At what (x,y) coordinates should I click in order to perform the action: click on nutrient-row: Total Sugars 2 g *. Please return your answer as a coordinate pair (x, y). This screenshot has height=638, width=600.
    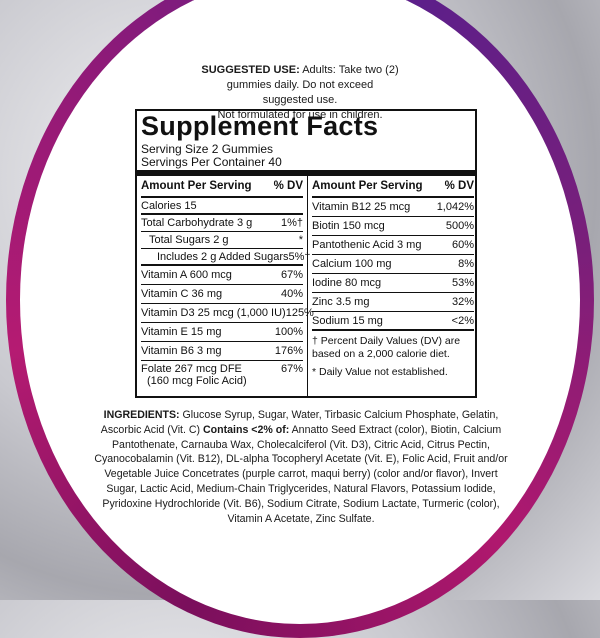
    Looking at the image, I should click on (222, 240).